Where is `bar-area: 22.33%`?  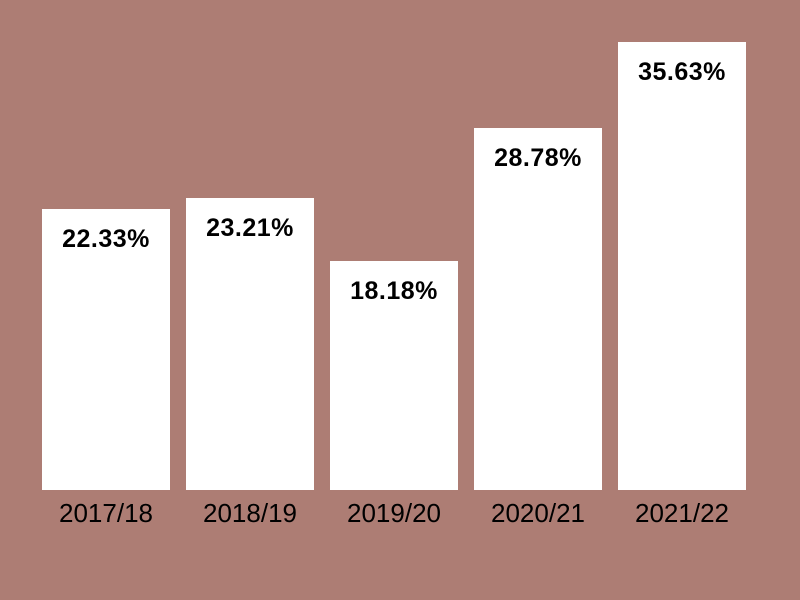 bar-area: 22.33% is located at coordinates (106, 266).